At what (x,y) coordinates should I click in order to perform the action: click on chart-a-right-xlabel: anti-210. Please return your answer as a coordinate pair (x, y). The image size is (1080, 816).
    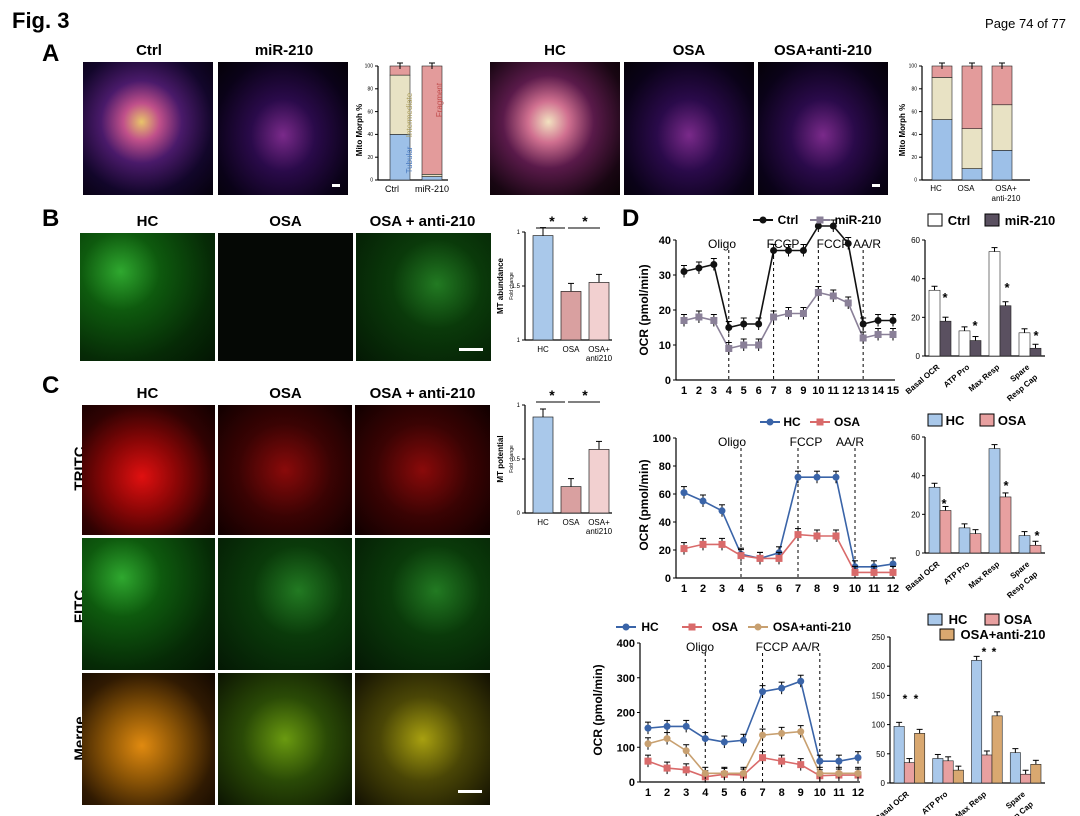
    Looking at the image, I should click on (1006, 198).